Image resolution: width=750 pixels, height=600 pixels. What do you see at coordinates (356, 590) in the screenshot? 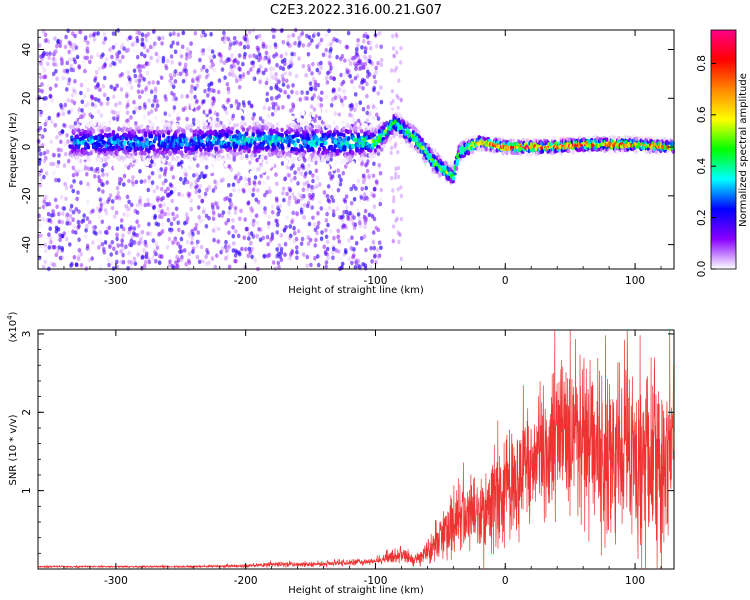
I see `snr-x-axis-label: Height of straight line (km)` at bounding box center [356, 590].